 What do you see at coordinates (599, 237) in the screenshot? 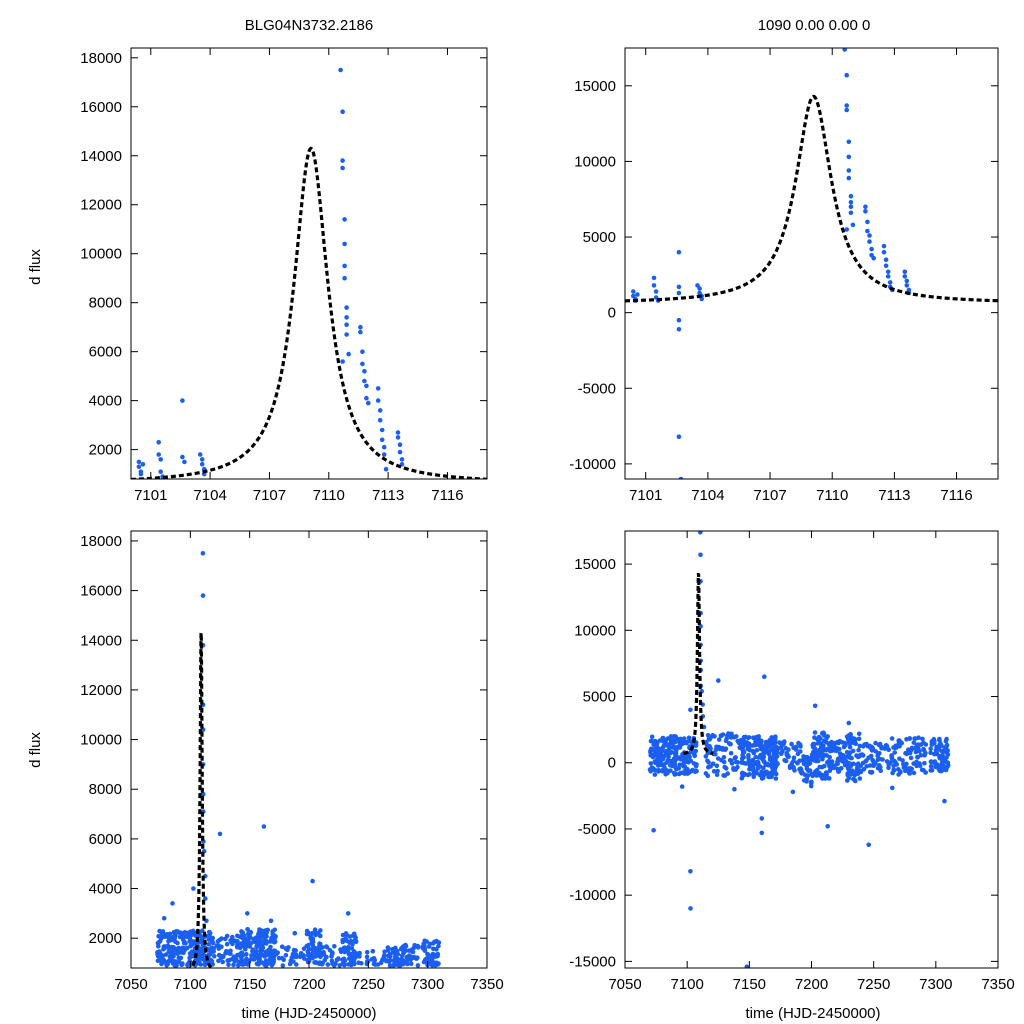
I see `y-tick-label: 5000` at bounding box center [599, 237].